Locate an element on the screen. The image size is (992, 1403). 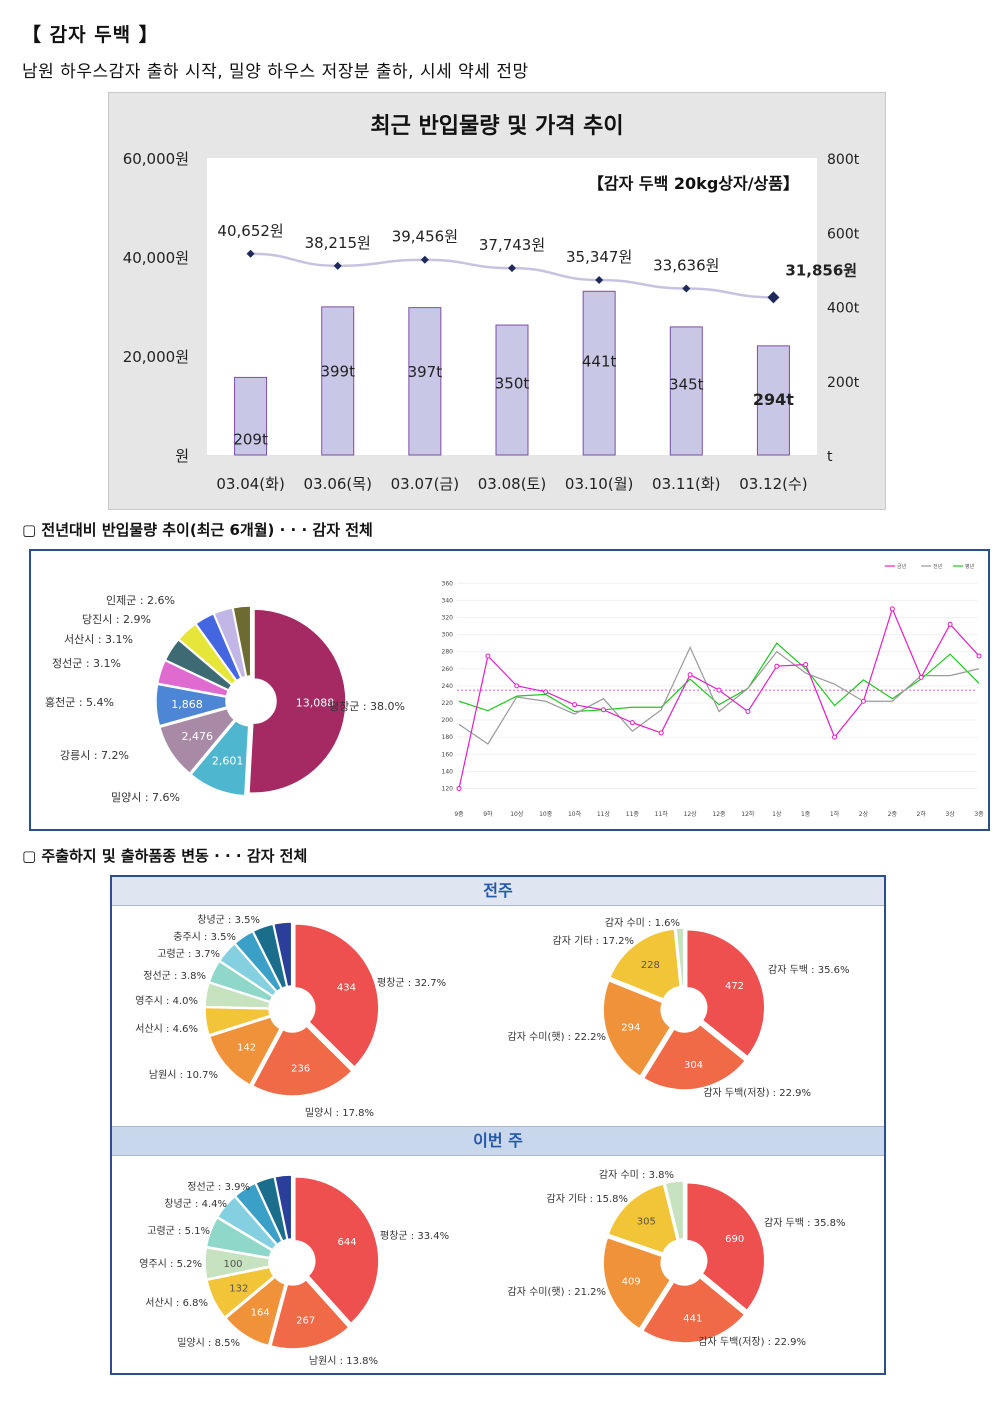
slice-label: 정선군 : 3.1% is located at coordinates (86, 663).